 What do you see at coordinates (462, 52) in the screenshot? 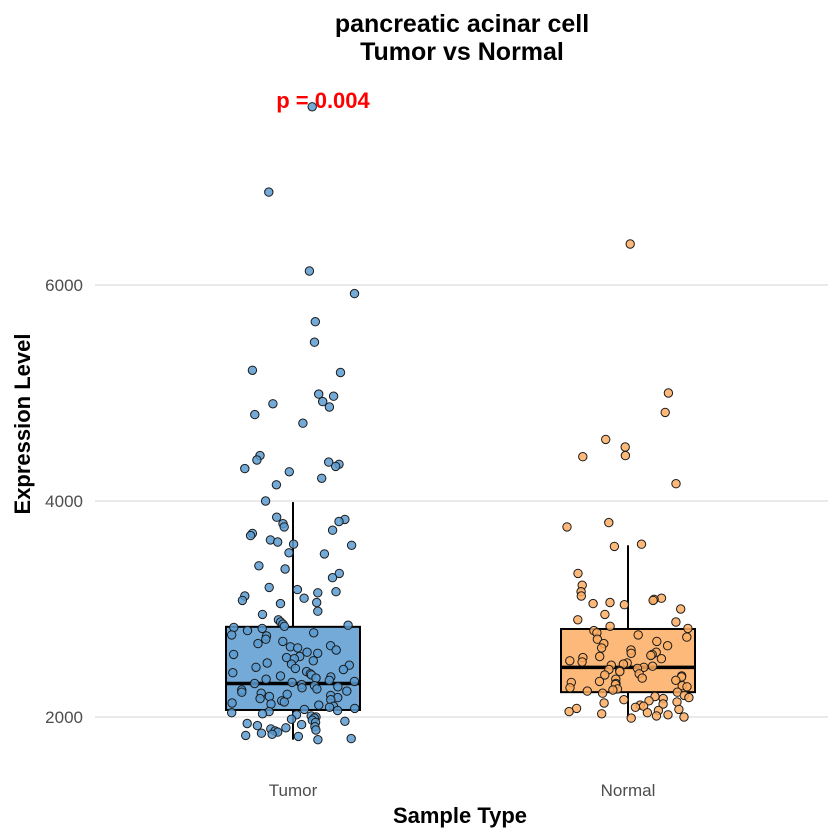
I see `chart-subtitle: Tumor vs Normal` at bounding box center [462, 52].